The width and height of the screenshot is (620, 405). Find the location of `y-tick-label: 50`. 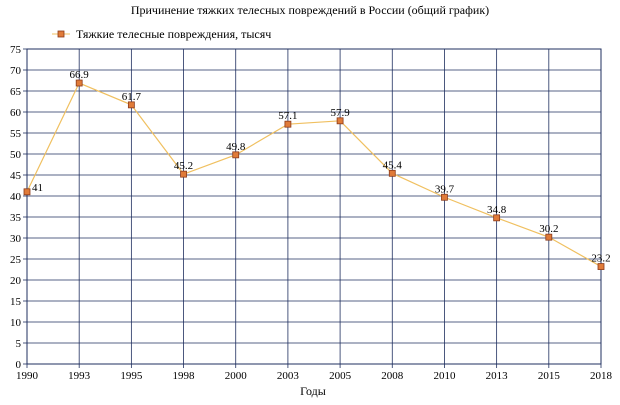

y-tick-label: 50 is located at coordinates (16, 155).